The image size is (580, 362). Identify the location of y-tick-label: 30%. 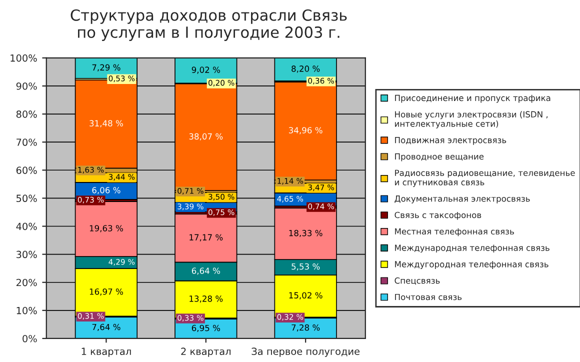
(26, 254).